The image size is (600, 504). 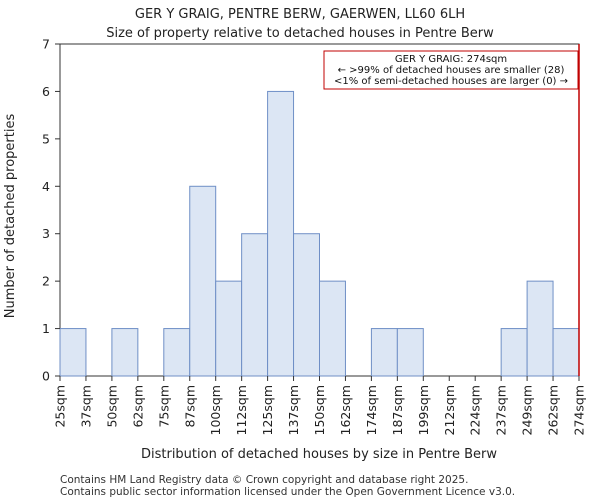 I want to click on y-tick-label: 1, so click(x=46, y=328).